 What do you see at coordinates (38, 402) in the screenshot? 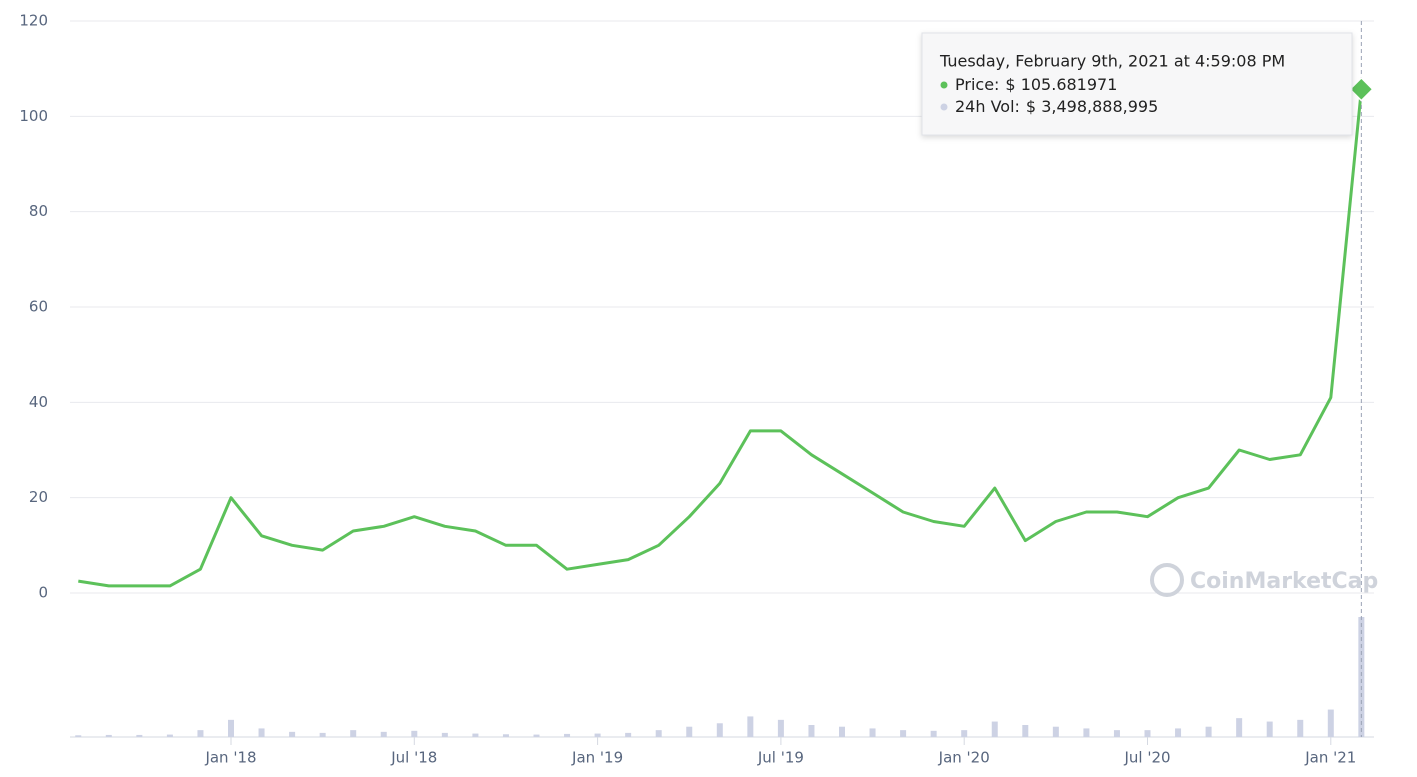
I see `y-tick-label: 40` at bounding box center [38, 402].